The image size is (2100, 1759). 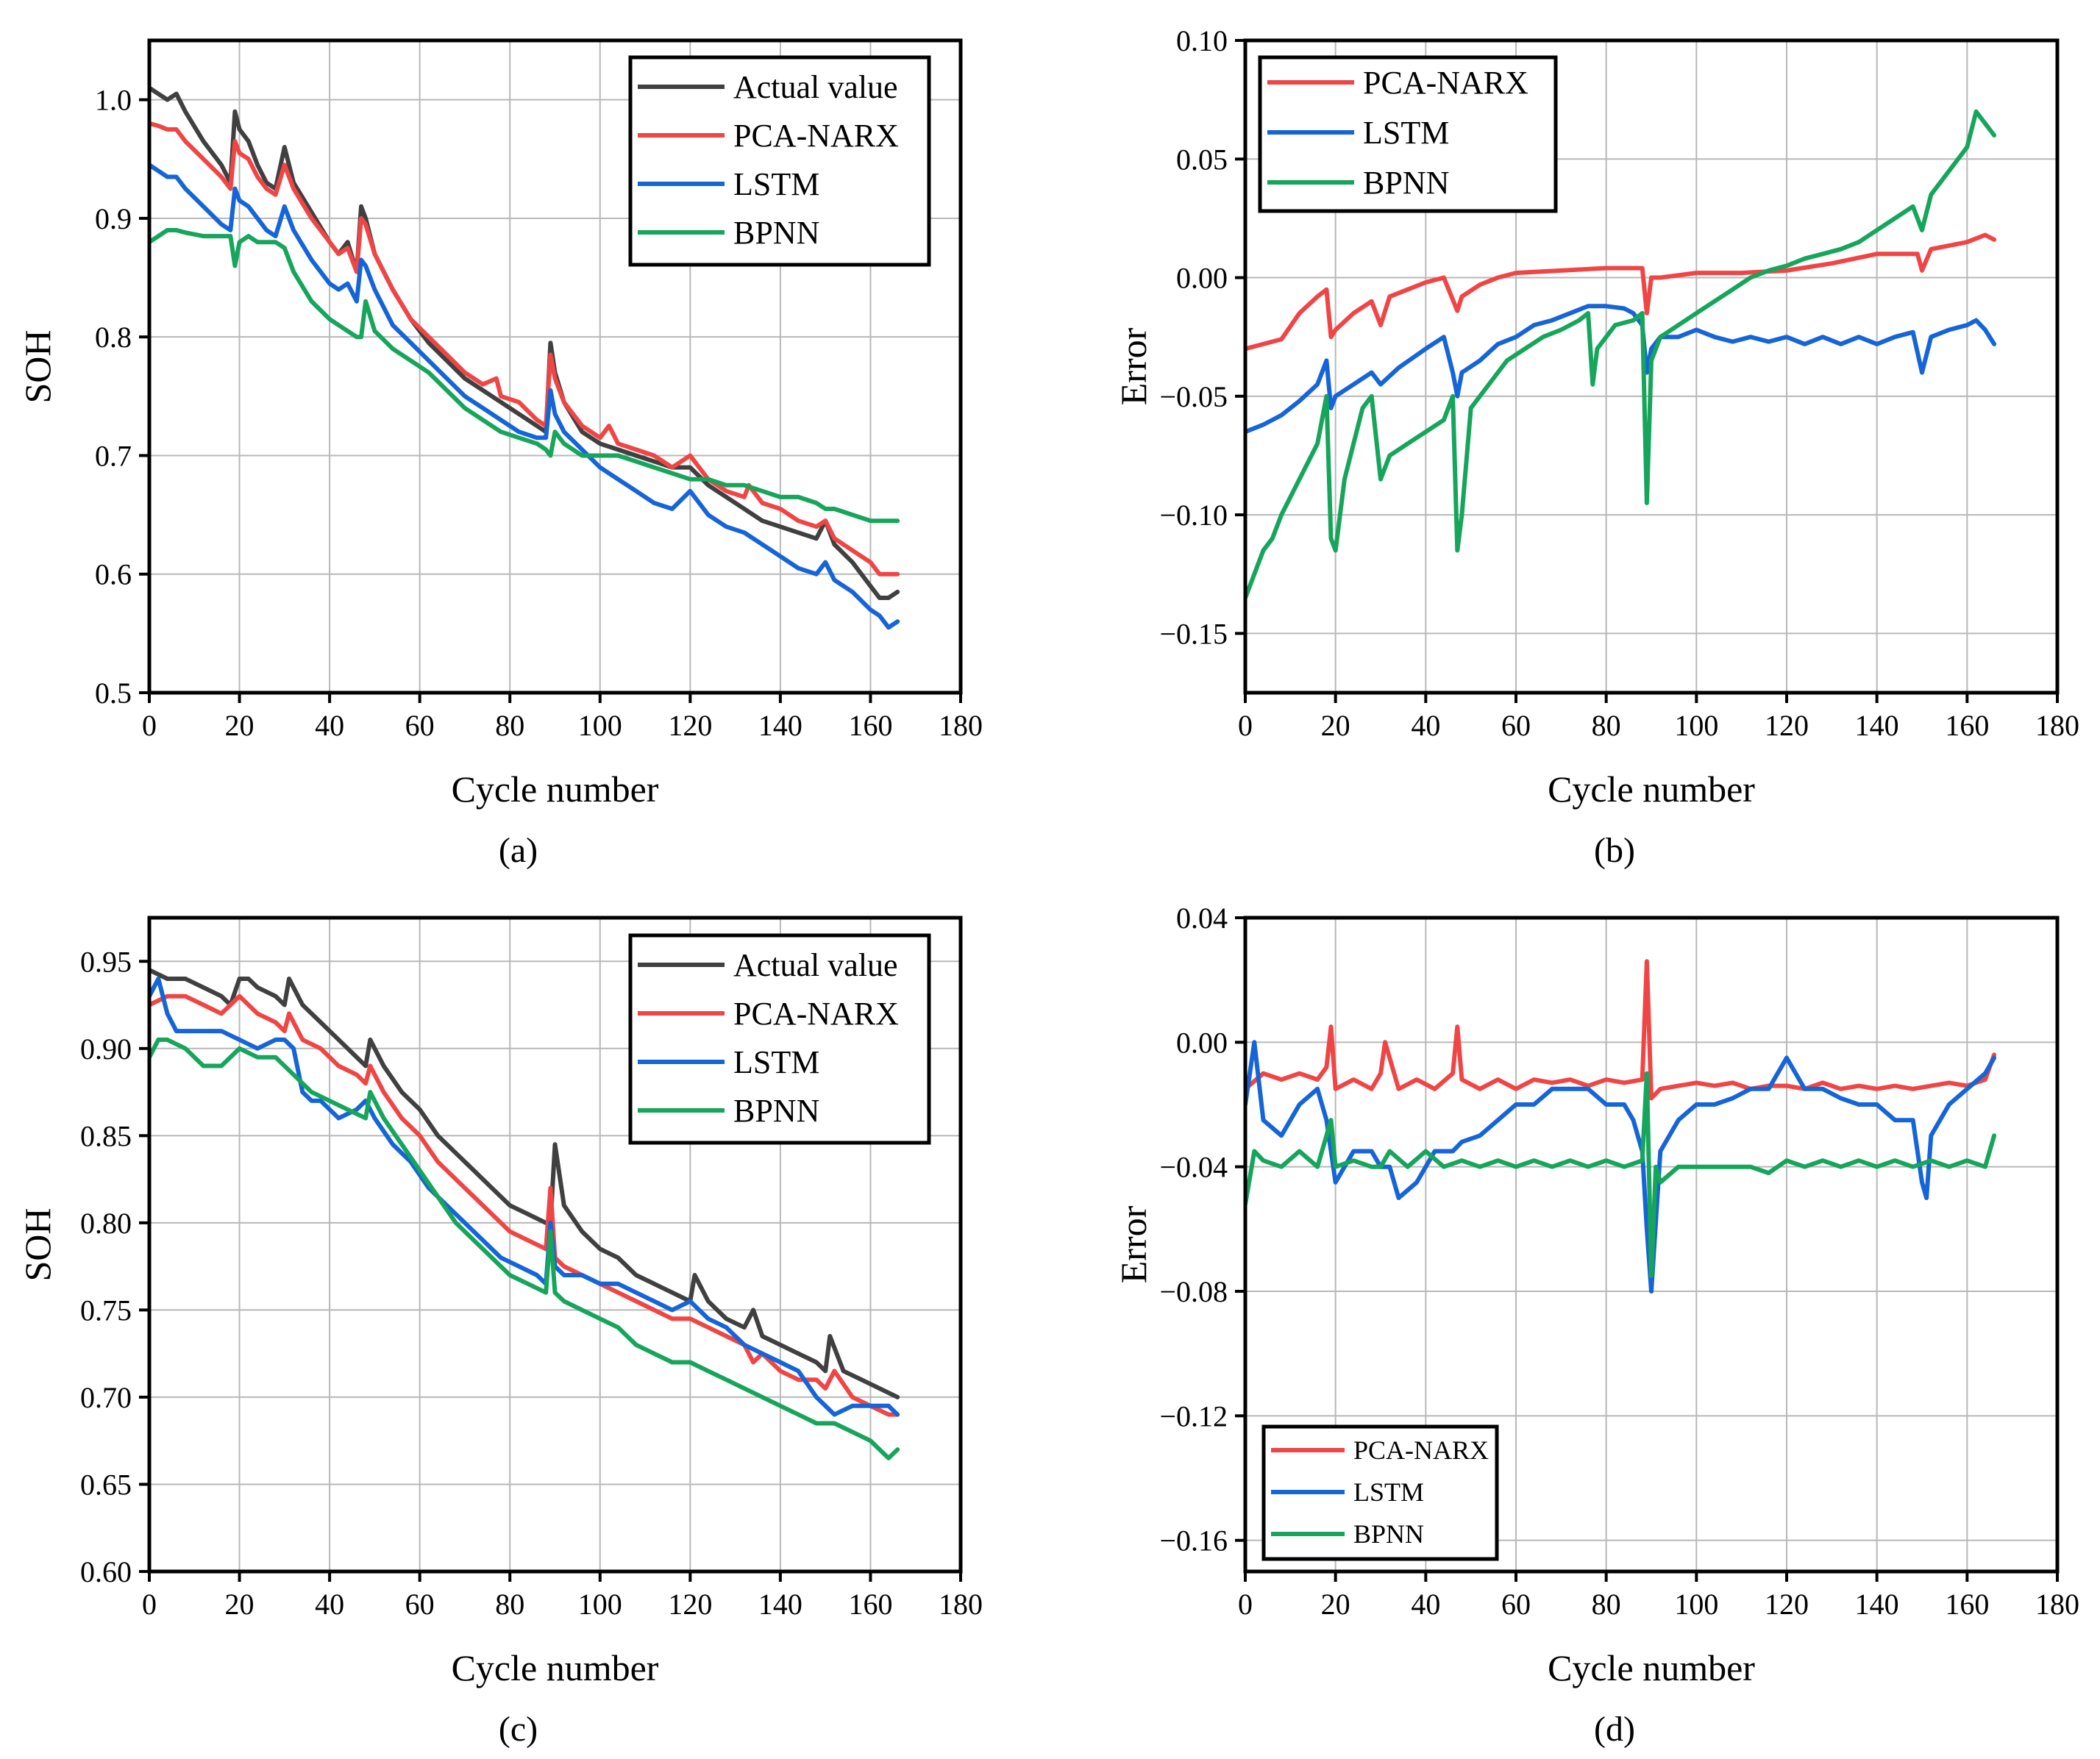 What do you see at coordinates (1202, 40) in the screenshot?
I see `y-tick-label: 0.10` at bounding box center [1202, 40].